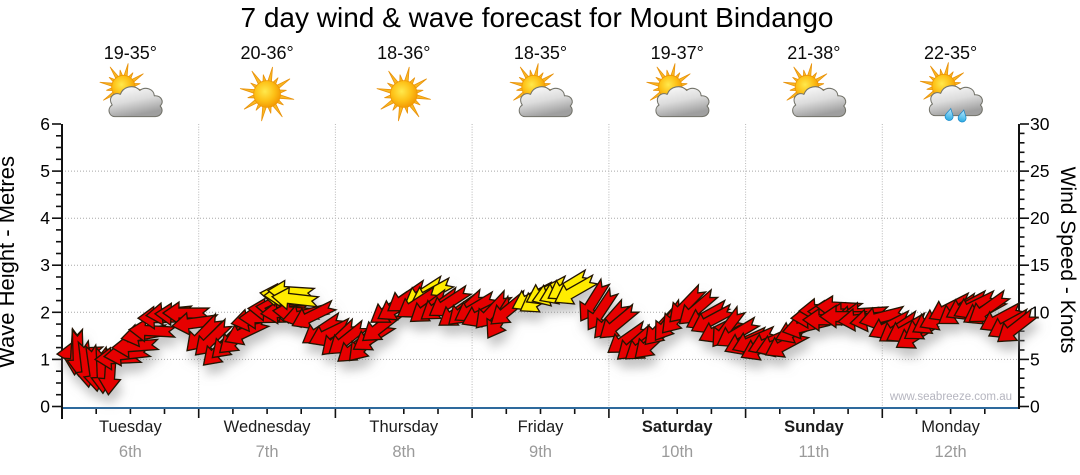  What do you see at coordinates (950, 53) in the screenshot?
I see `svg-text: 22-35°` at bounding box center [950, 53].